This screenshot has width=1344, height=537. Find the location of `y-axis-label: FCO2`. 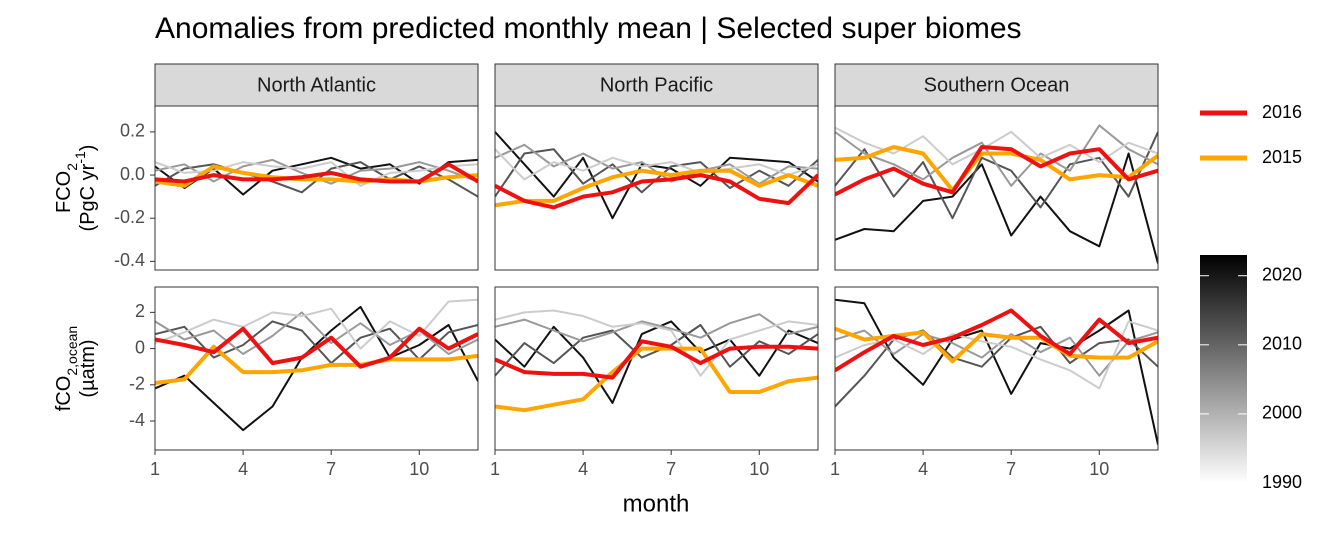

y-axis-label: FCO2 is located at coordinates (66, 188).